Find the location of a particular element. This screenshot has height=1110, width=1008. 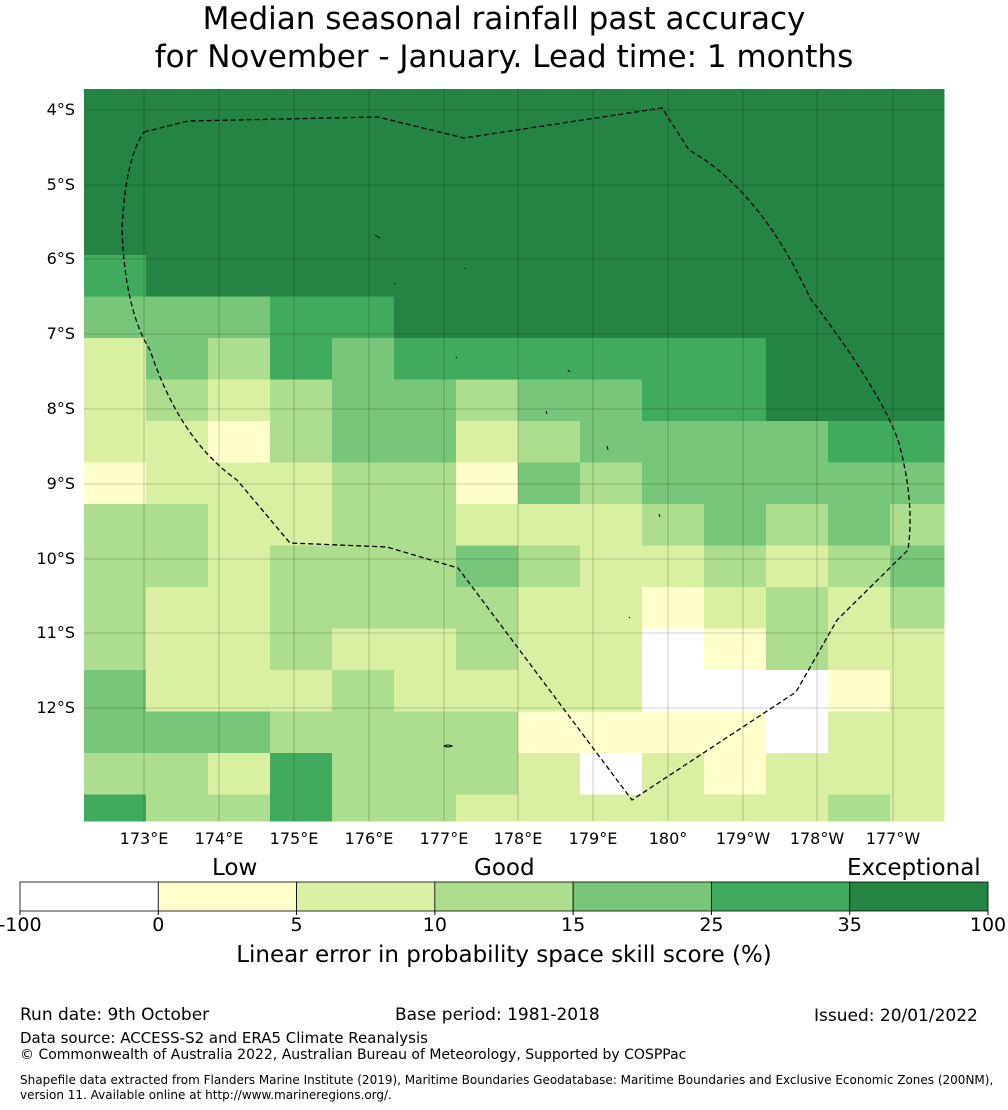

lat-tick-label: 6°S is located at coordinates (60, 258).